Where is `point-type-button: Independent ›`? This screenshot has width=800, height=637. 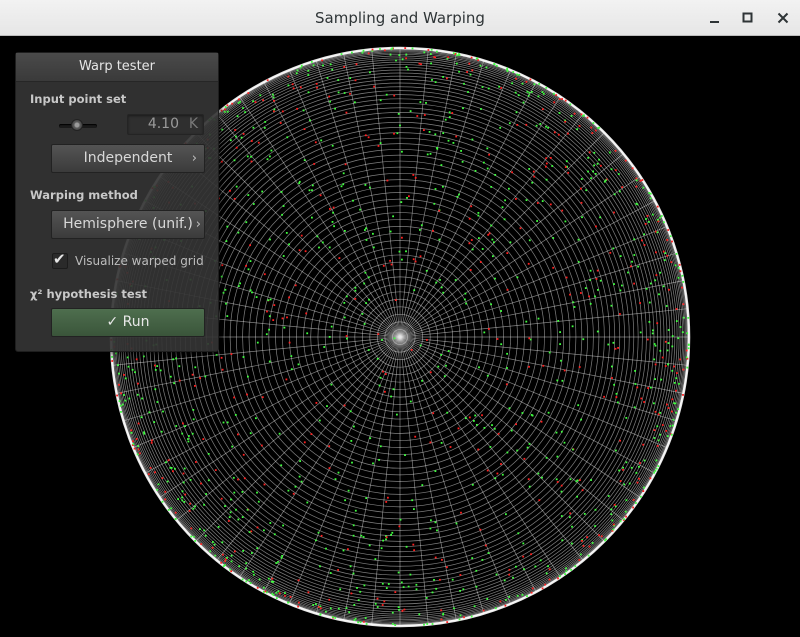 point-type-button: Independent › is located at coordinates (128, 158).